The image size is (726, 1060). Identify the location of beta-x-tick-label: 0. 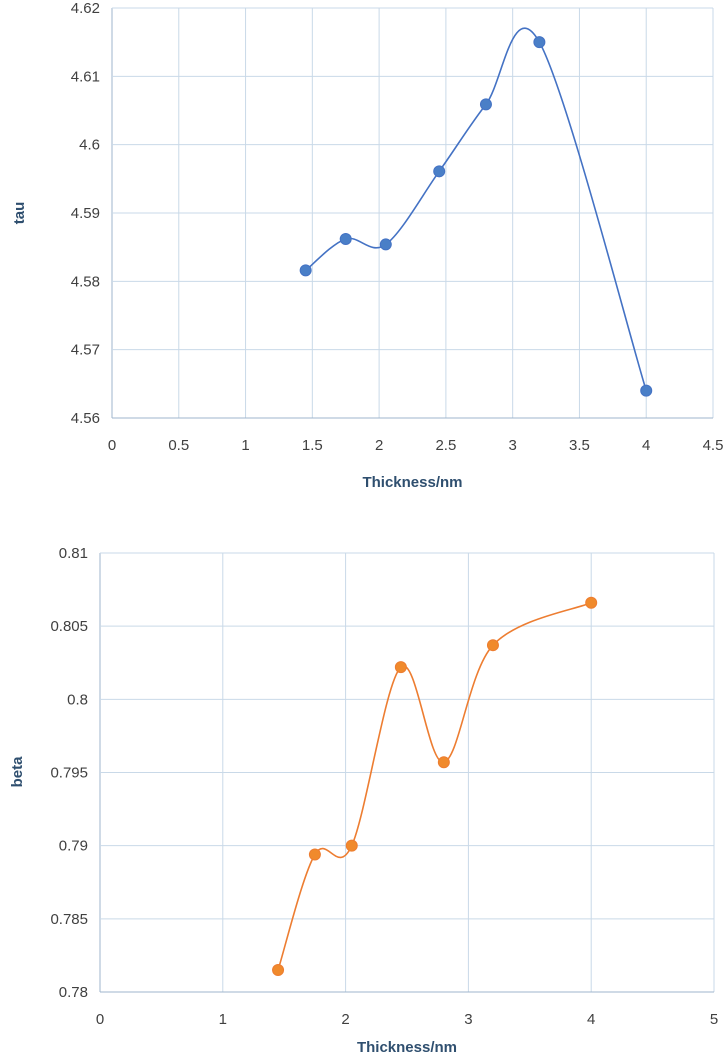
(100, 1019).